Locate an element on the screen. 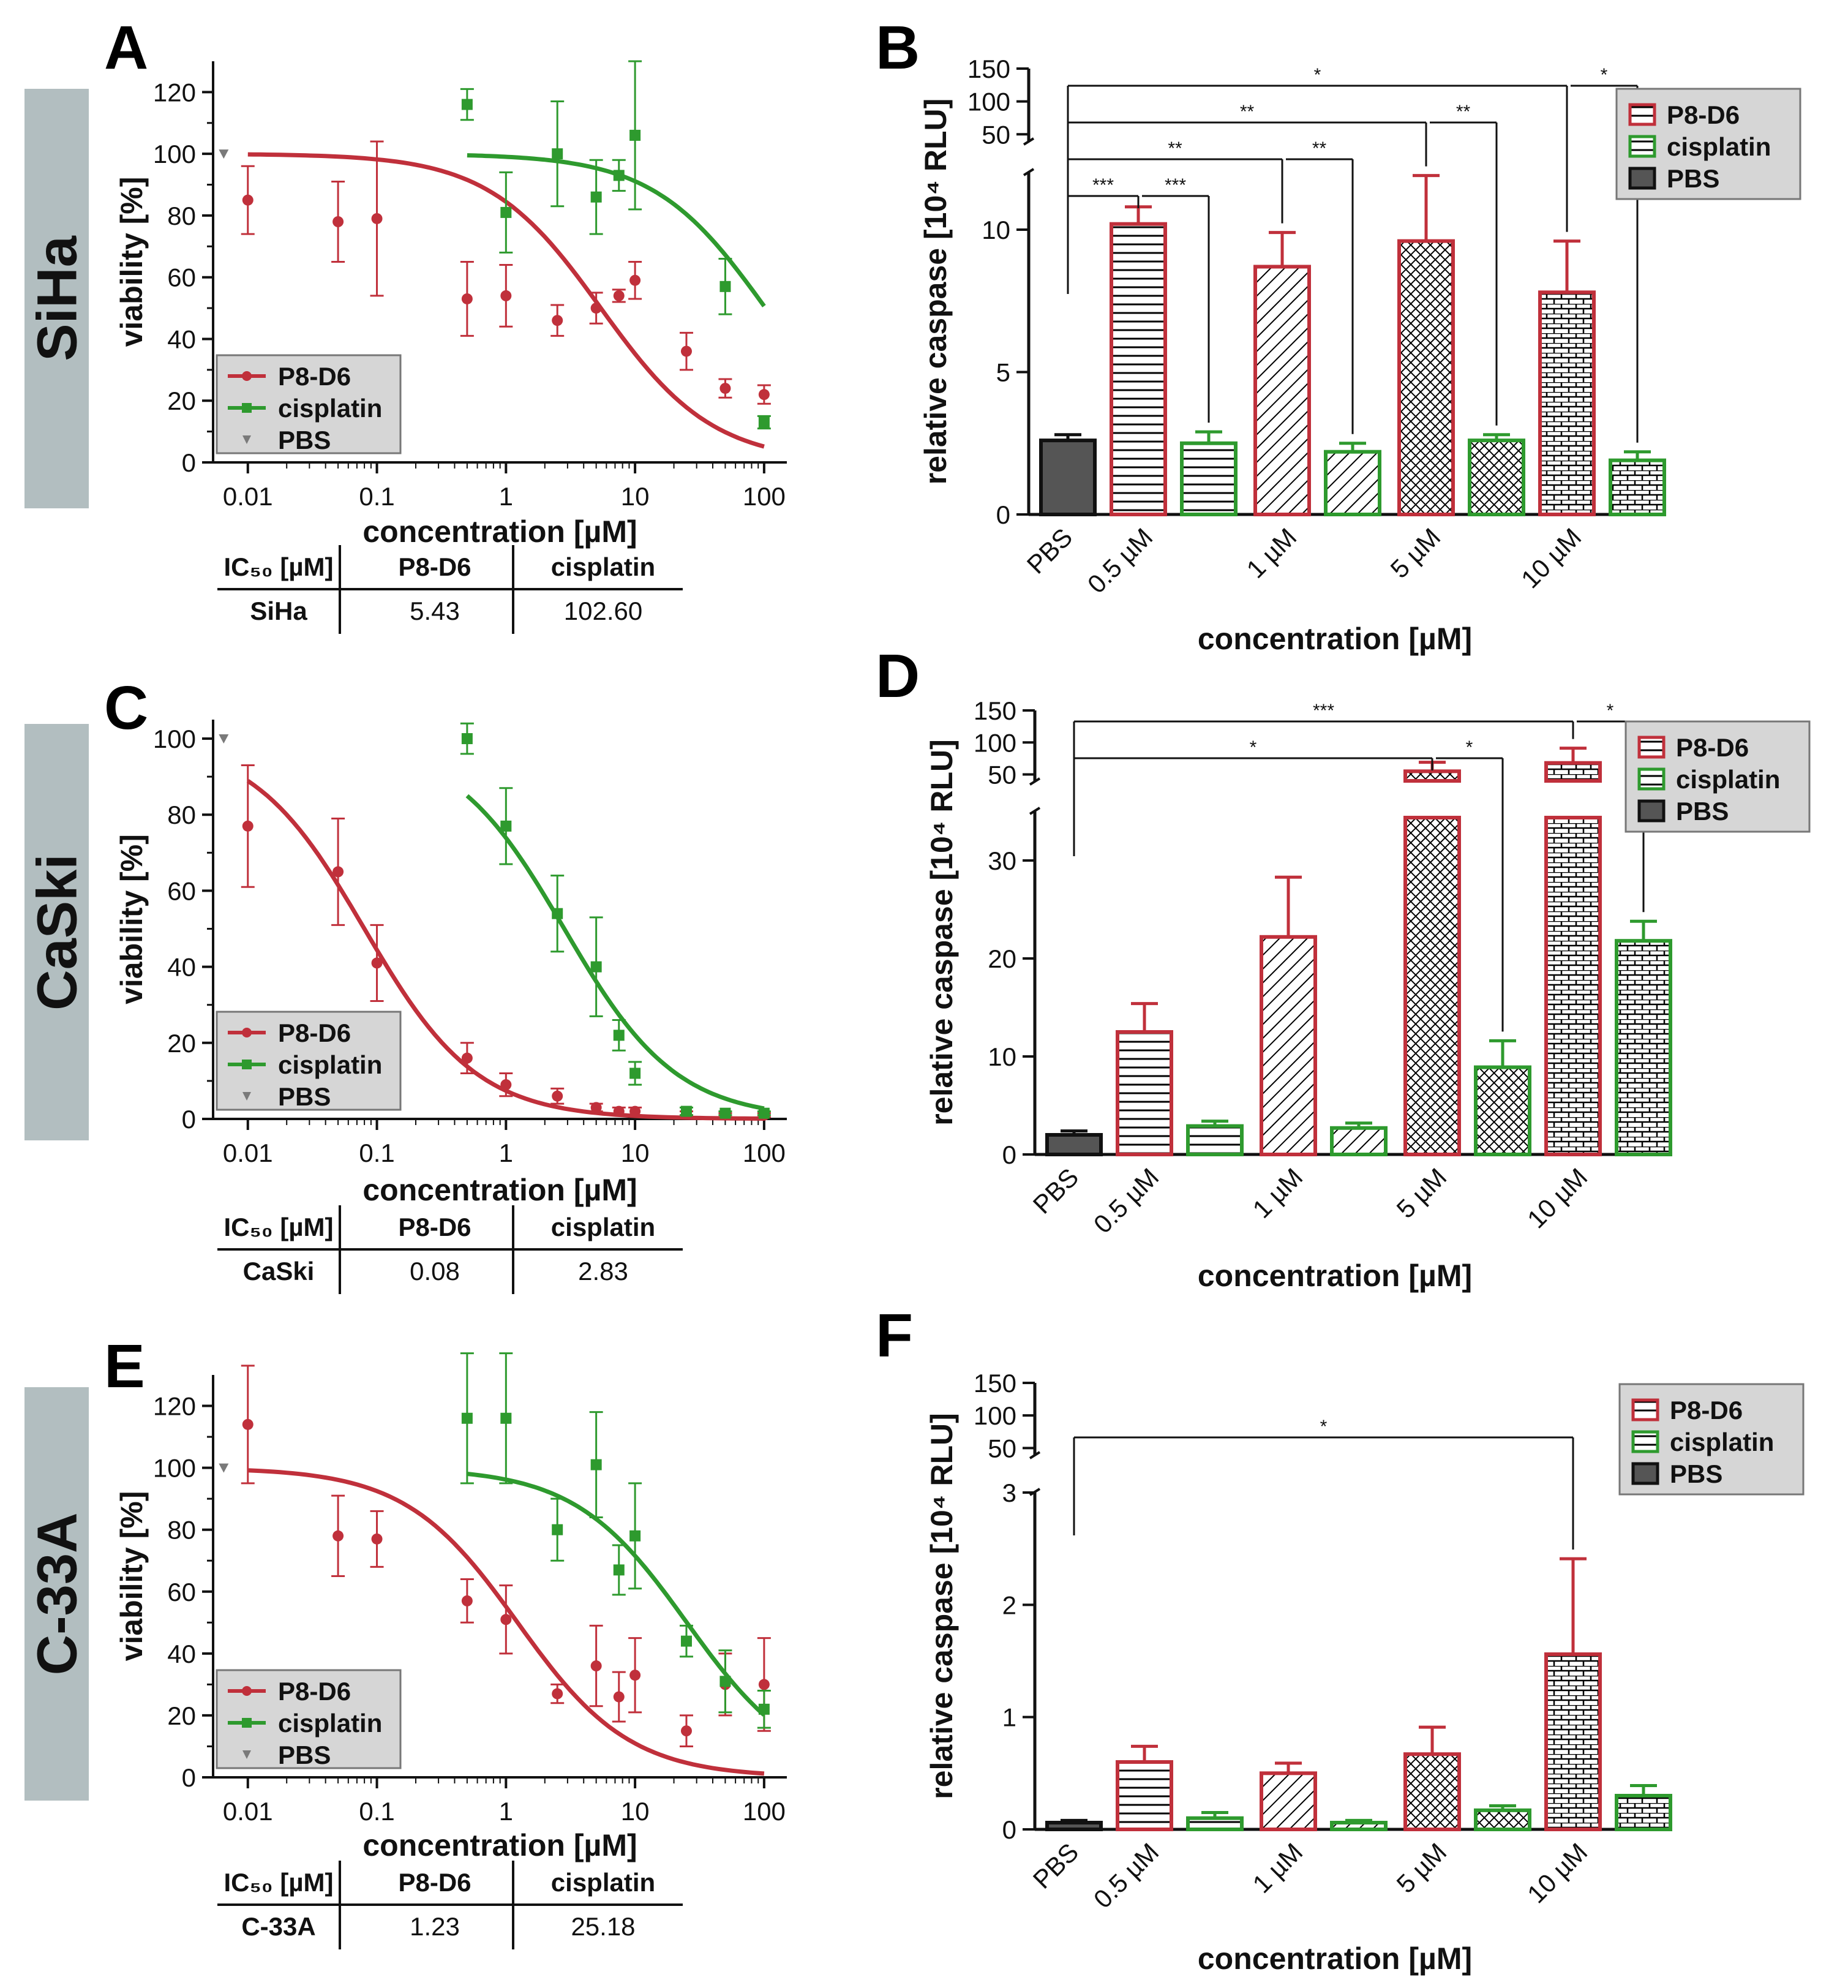 Image resolution: width=1848 pixels, height=1988 pixels. table-header-cell: P8-D6 is located at coordinates (435, 1882).